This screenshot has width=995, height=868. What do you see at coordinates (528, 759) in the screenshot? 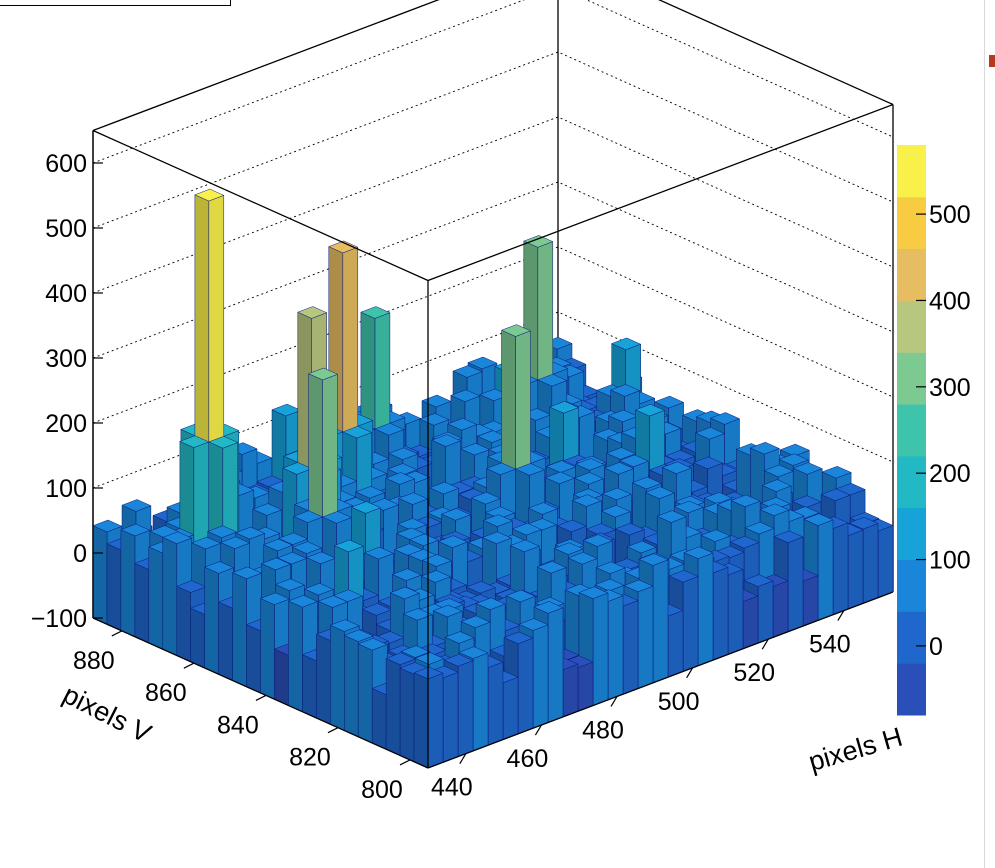
I see `x-tick-label: 460` at bounding box center [528, 759].